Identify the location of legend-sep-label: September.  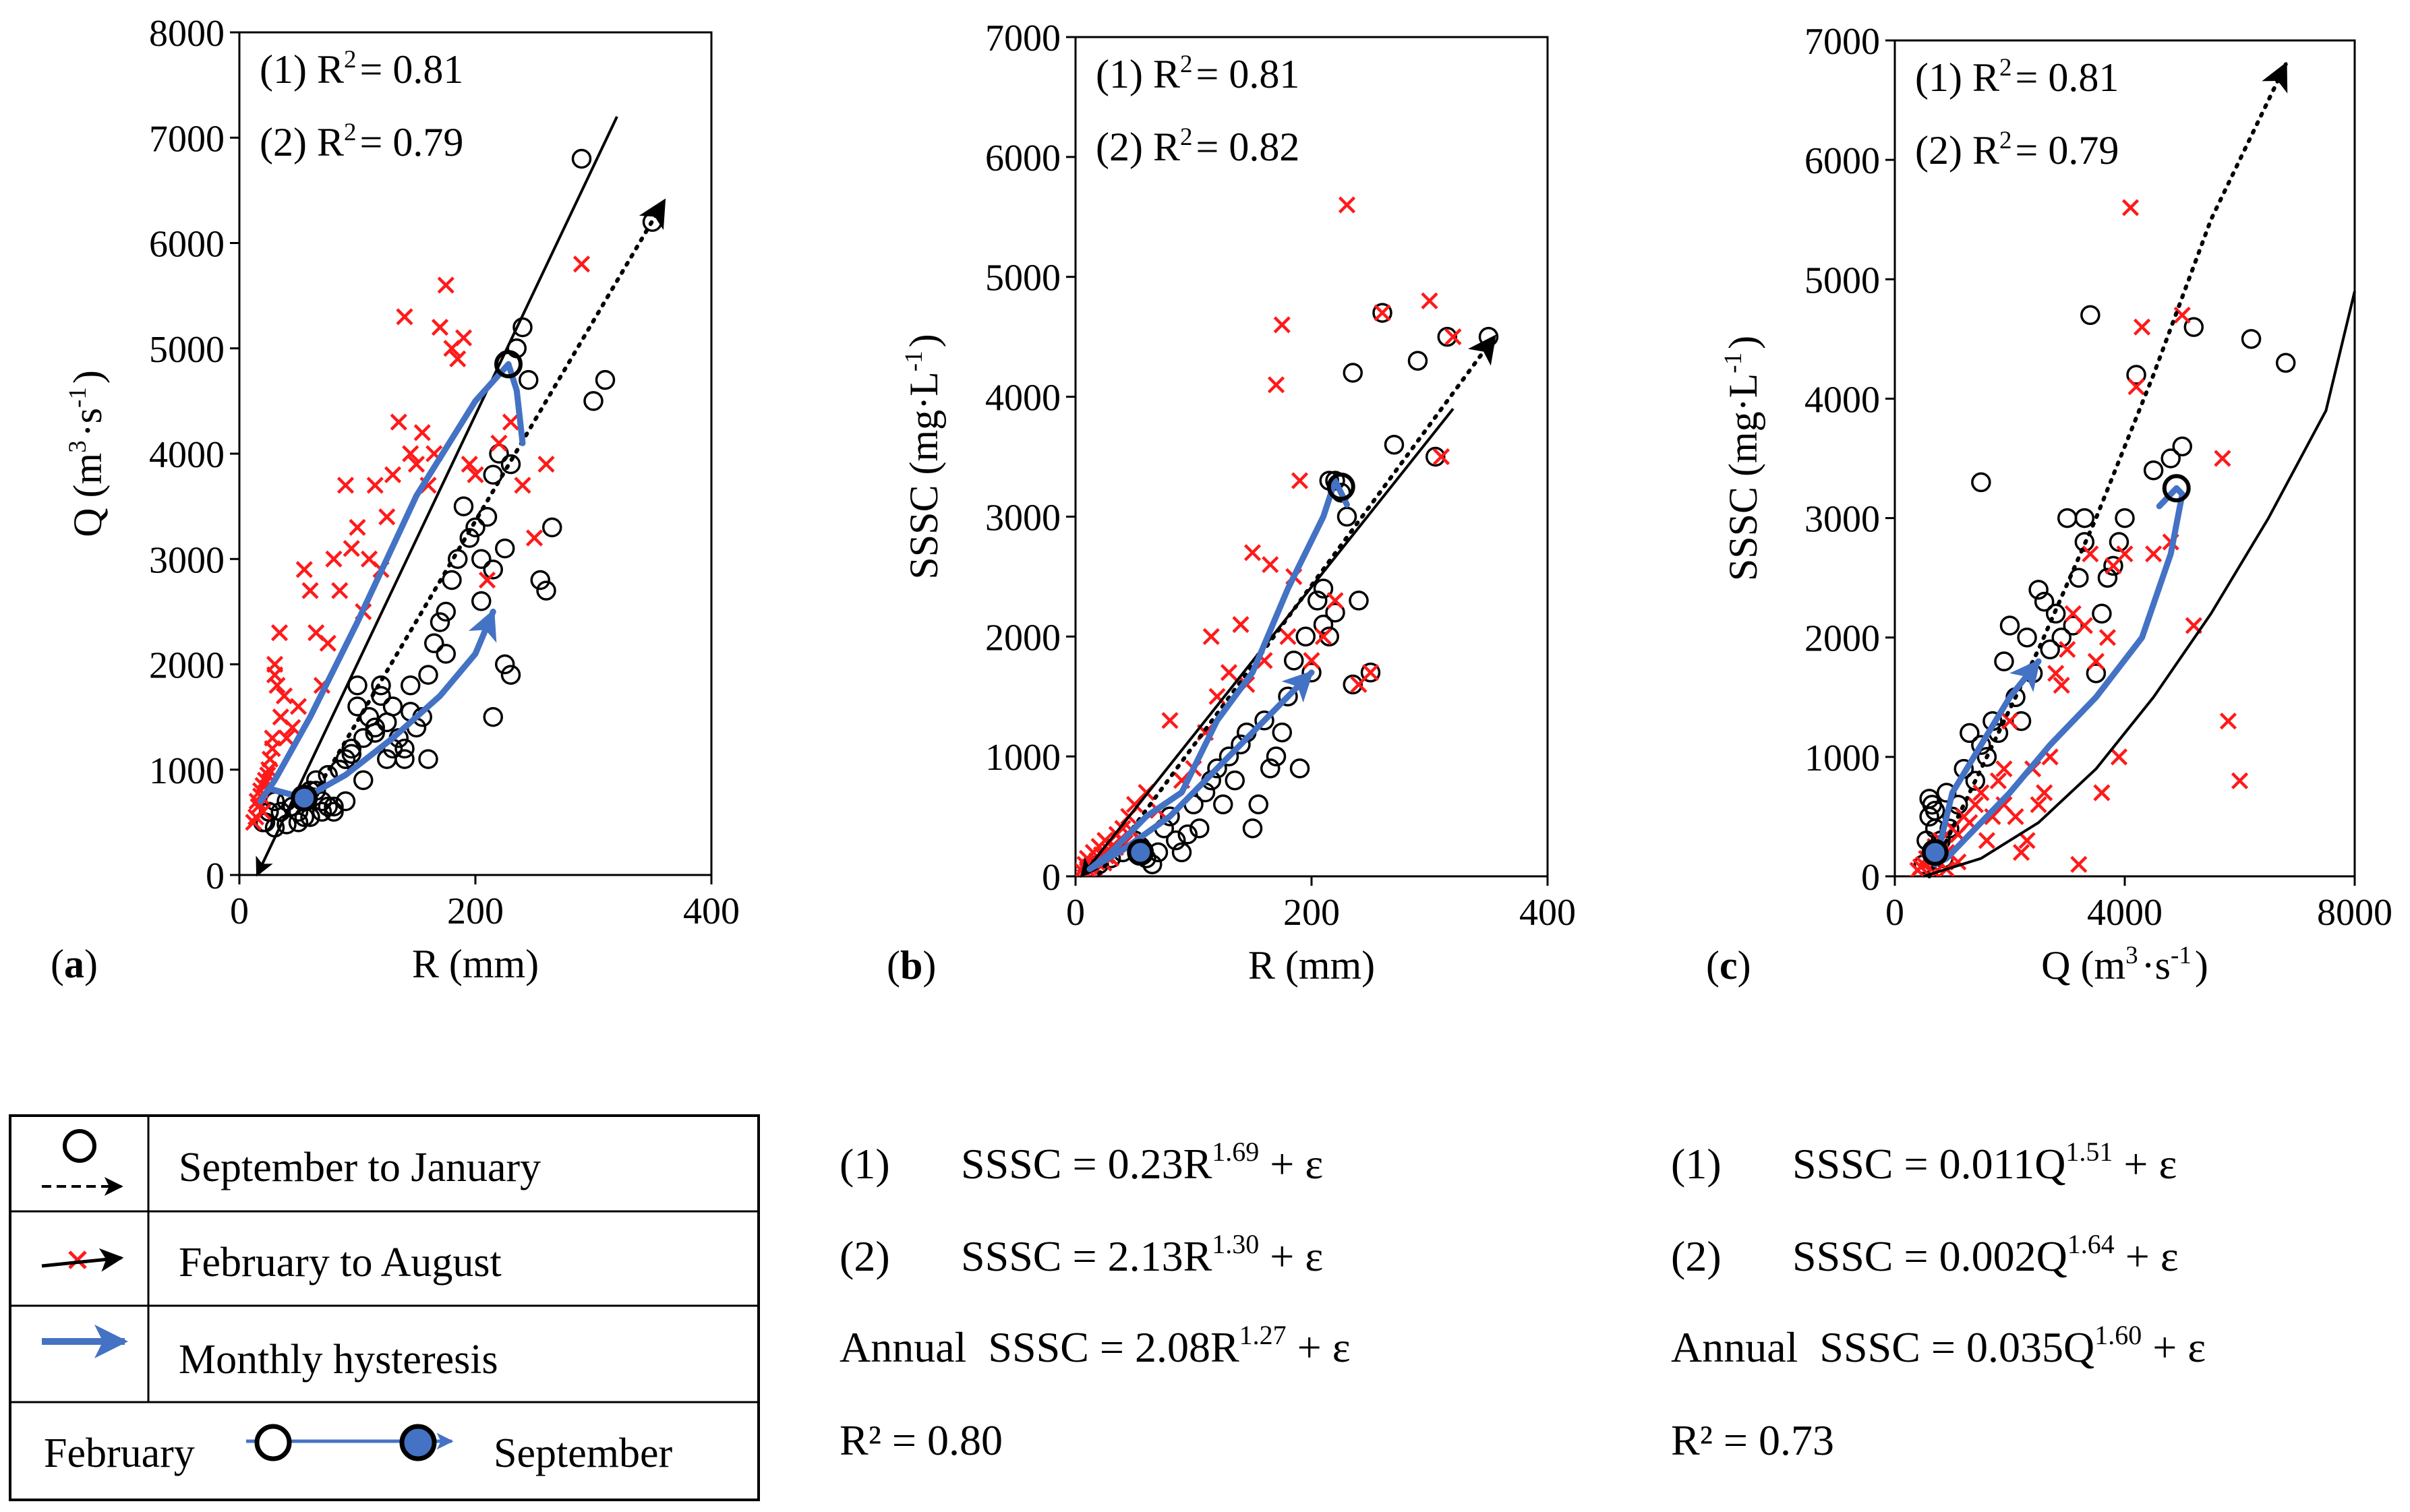
(583, 1453).